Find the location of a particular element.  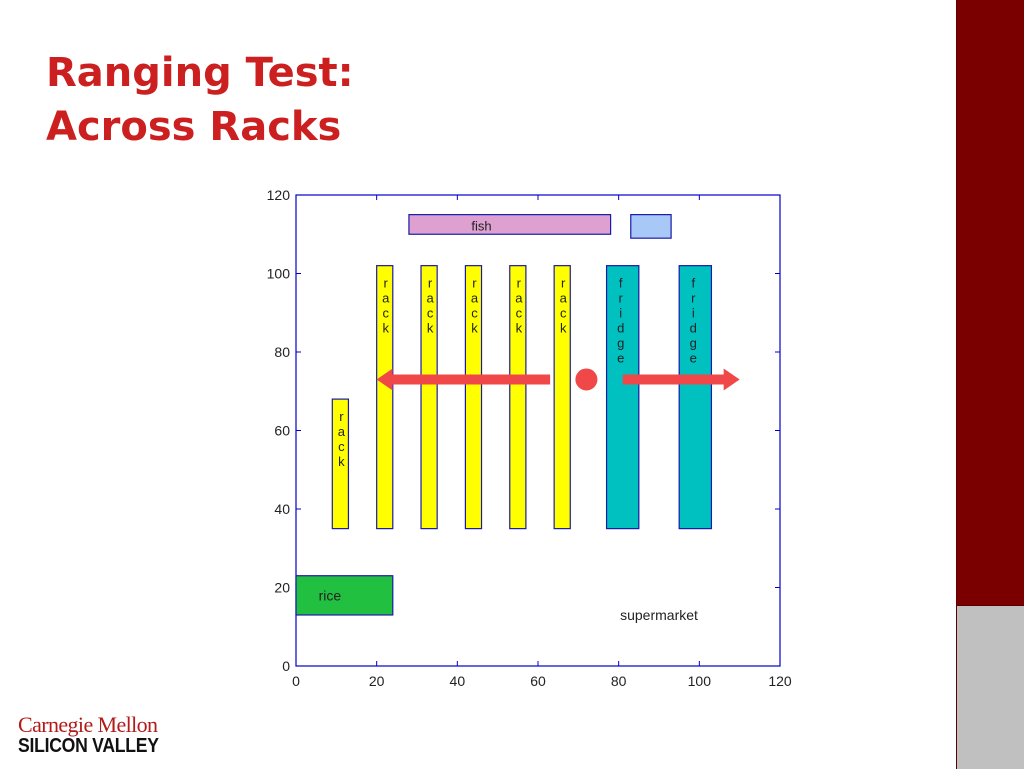

slide-title-line-1: Ranging Test: is located at coordinates (200, 73).